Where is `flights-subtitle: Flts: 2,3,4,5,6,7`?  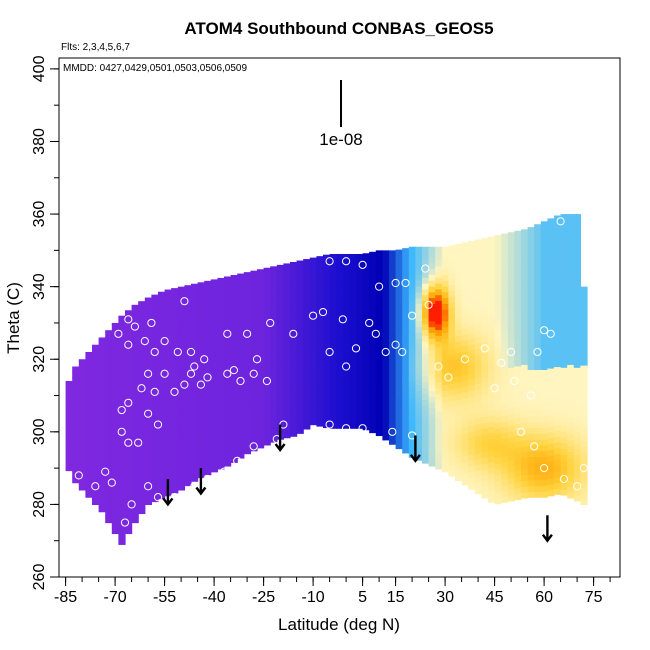
flights-subtitle: Flts: 2,3,4,5,6,7 is located at coordinates (95, 47).